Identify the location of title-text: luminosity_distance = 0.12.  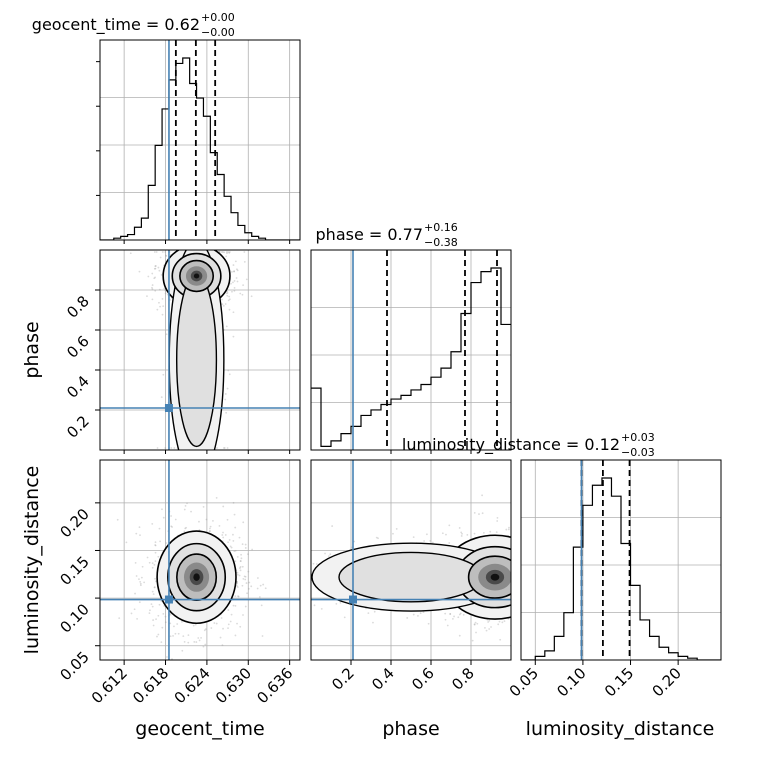
(511, 445).